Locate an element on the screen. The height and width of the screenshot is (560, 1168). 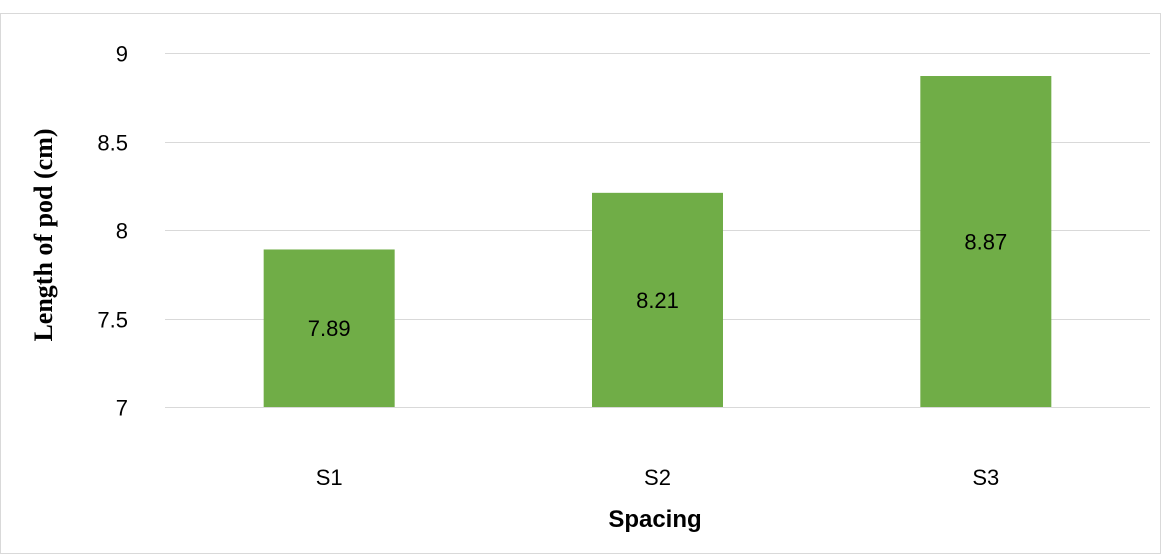
x-tick-label-s2: S2 is located at coordinates (657, 477).